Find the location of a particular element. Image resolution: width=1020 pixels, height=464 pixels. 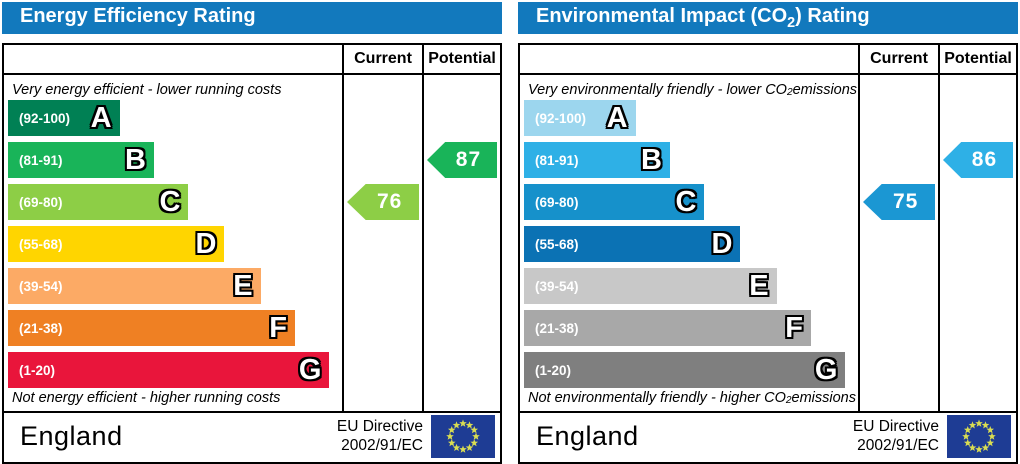

panel-title: Environmental Impact (CO2) Rating is located at coordinates (703, 18).